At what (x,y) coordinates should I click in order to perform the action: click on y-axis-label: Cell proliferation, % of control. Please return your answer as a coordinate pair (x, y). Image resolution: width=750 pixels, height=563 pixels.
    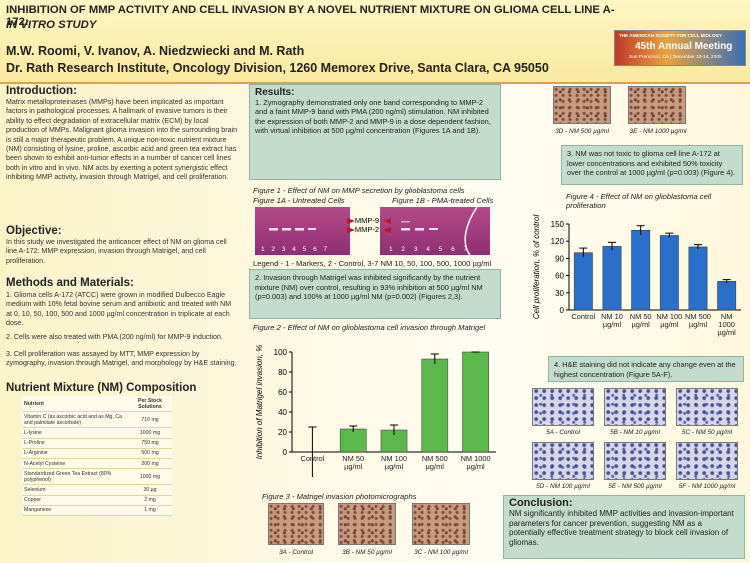
    Looking at the image, I should click on (536, 267).